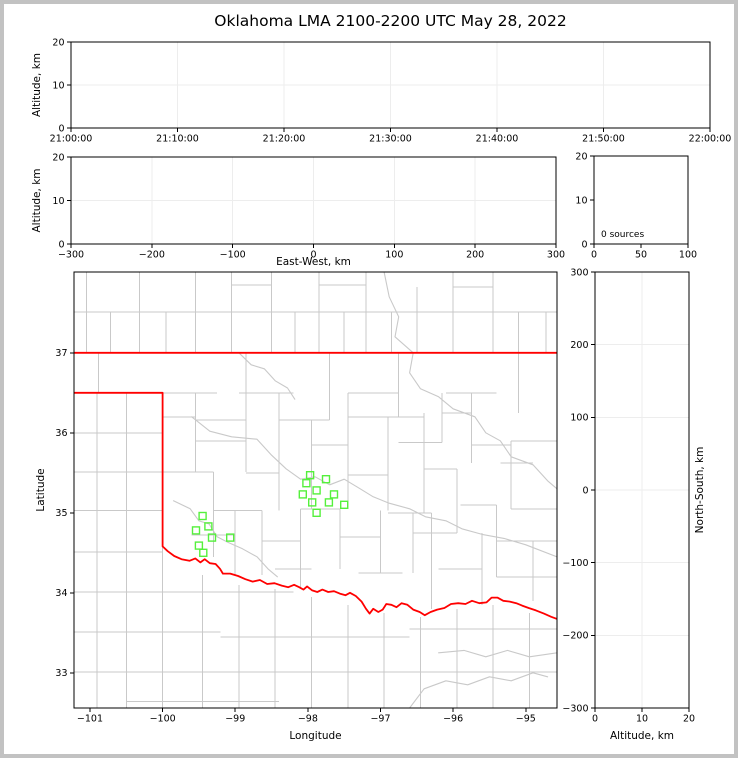 The height and width of the screenshot is (758, 738). I want to click on svg-text: 21:50:00, so click(603, 139).